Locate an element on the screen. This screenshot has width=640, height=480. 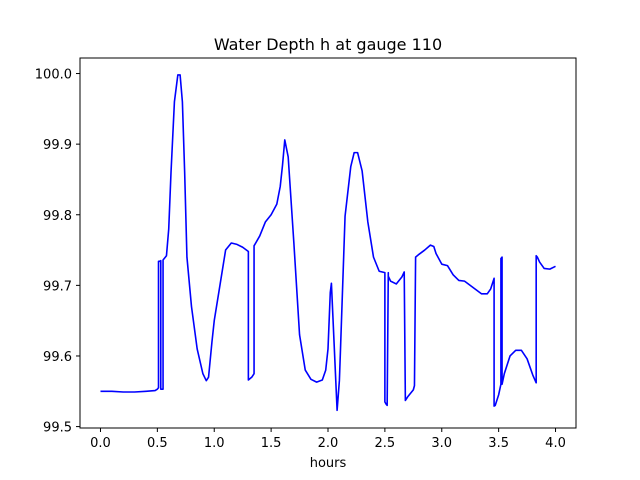
x-axis-label: hours is located at coordinates (328, 463).